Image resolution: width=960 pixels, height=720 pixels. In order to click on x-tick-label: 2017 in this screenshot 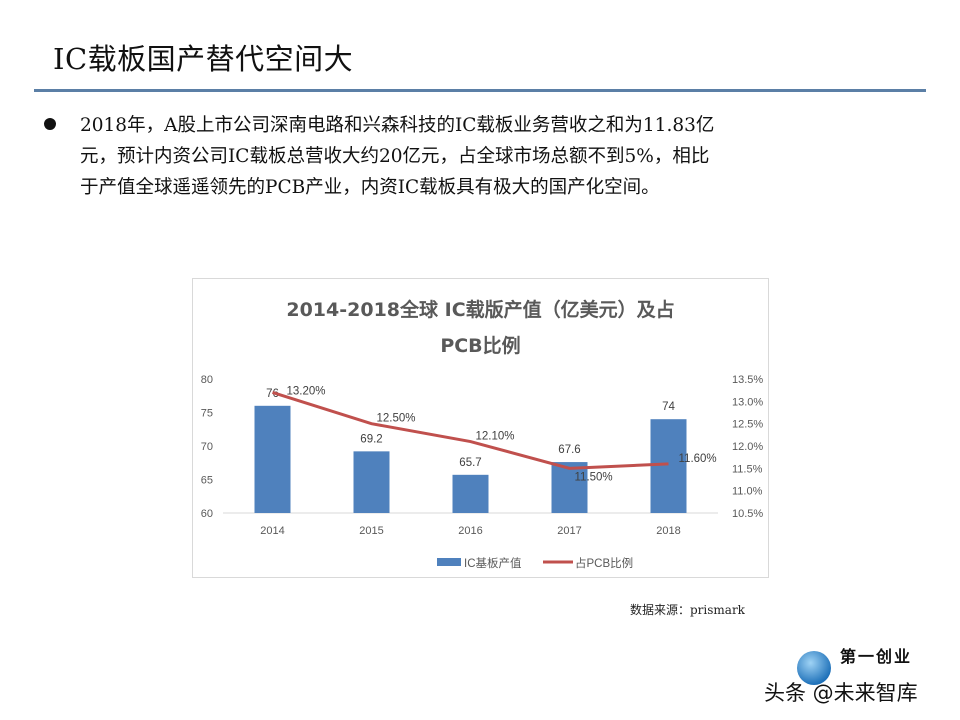, I will do `click(569, 531)`.